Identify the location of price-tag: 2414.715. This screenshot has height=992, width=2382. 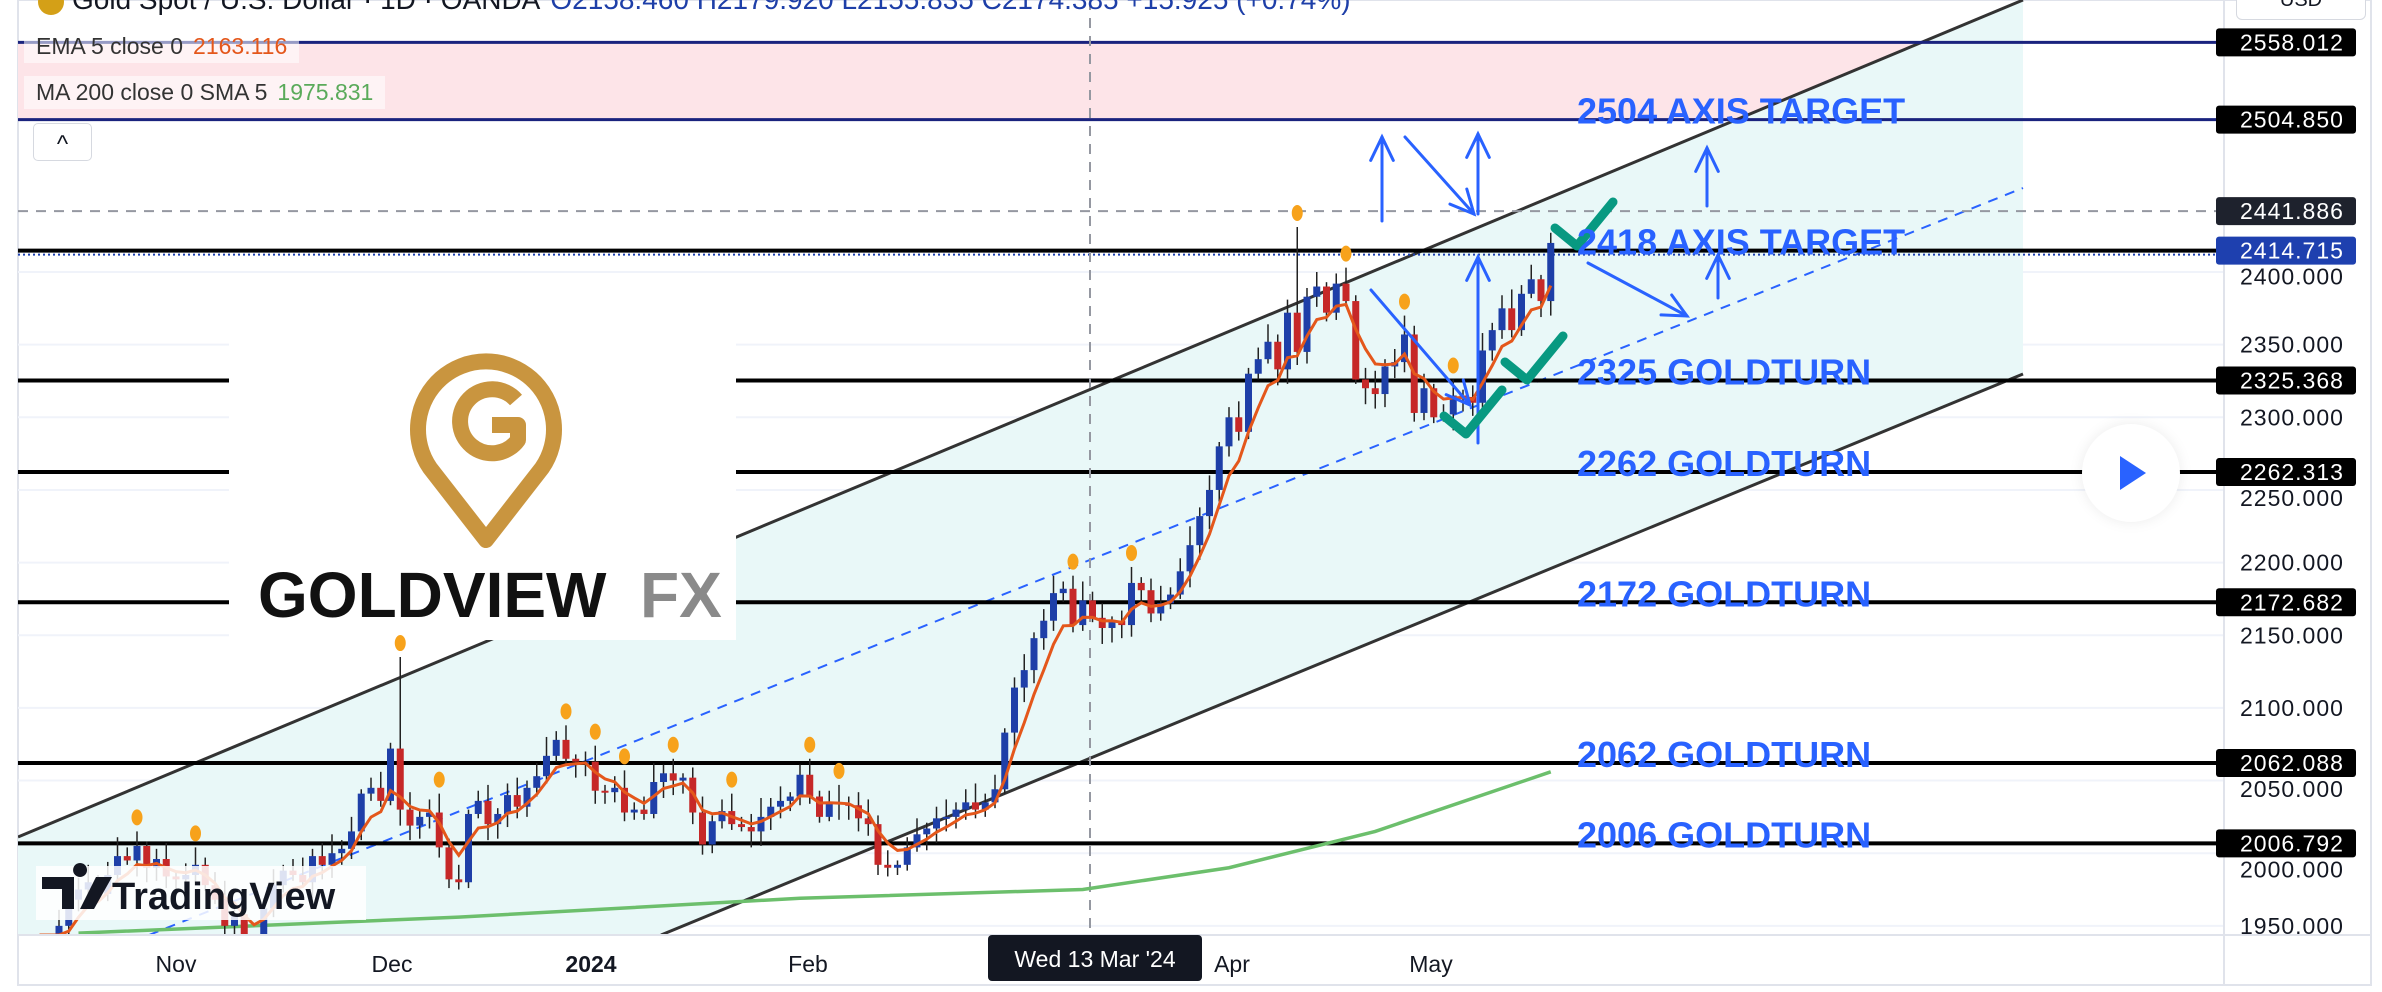
(2286, 250).